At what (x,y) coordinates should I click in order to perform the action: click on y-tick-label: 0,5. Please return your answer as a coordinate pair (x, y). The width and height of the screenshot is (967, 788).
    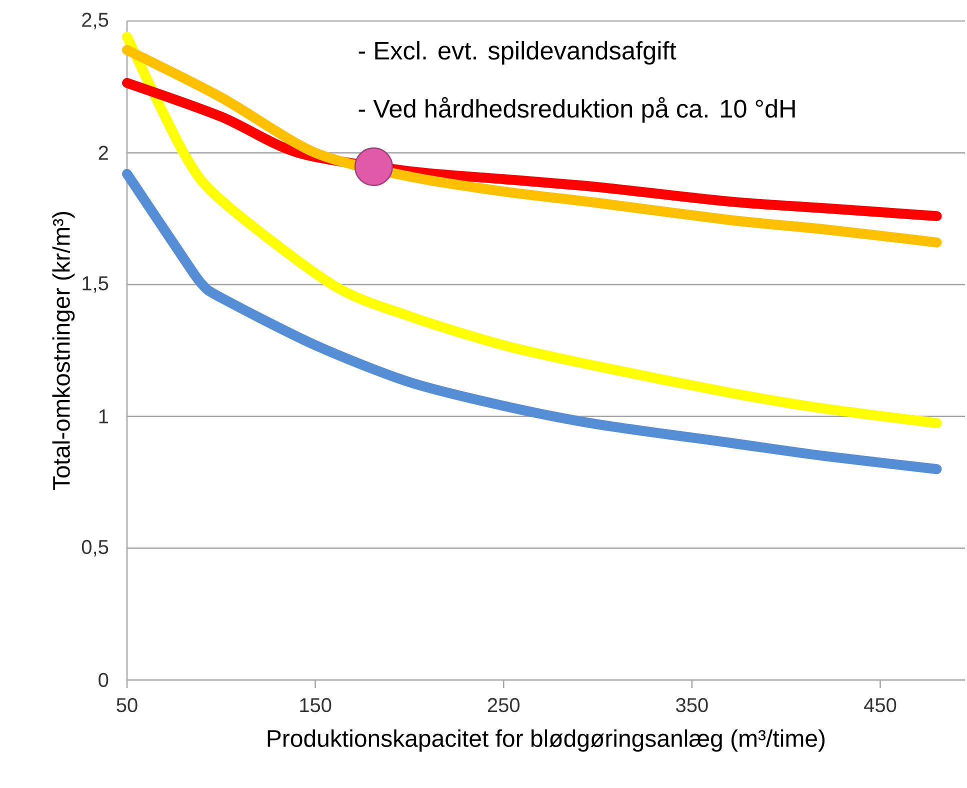
    Looking at the image, I should click on (95, 548).